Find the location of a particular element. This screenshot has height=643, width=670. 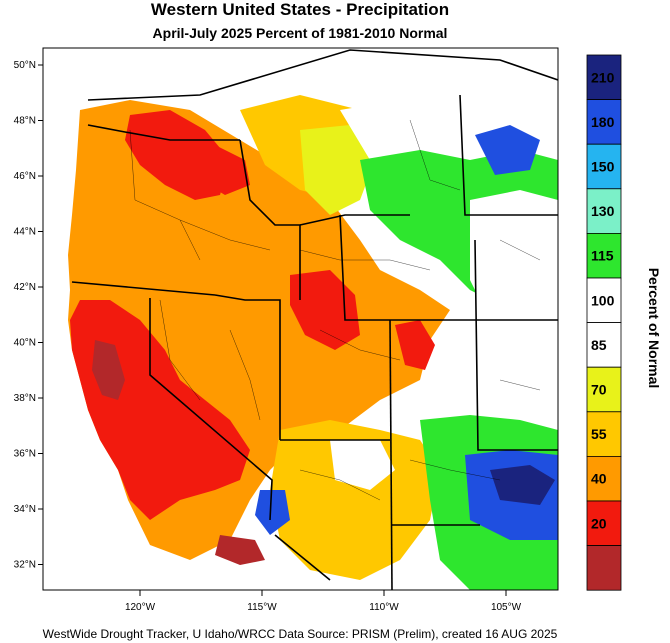

longitude-axis: 120°W 115°W 110°W 105°W is located at coordinates (323, 601).